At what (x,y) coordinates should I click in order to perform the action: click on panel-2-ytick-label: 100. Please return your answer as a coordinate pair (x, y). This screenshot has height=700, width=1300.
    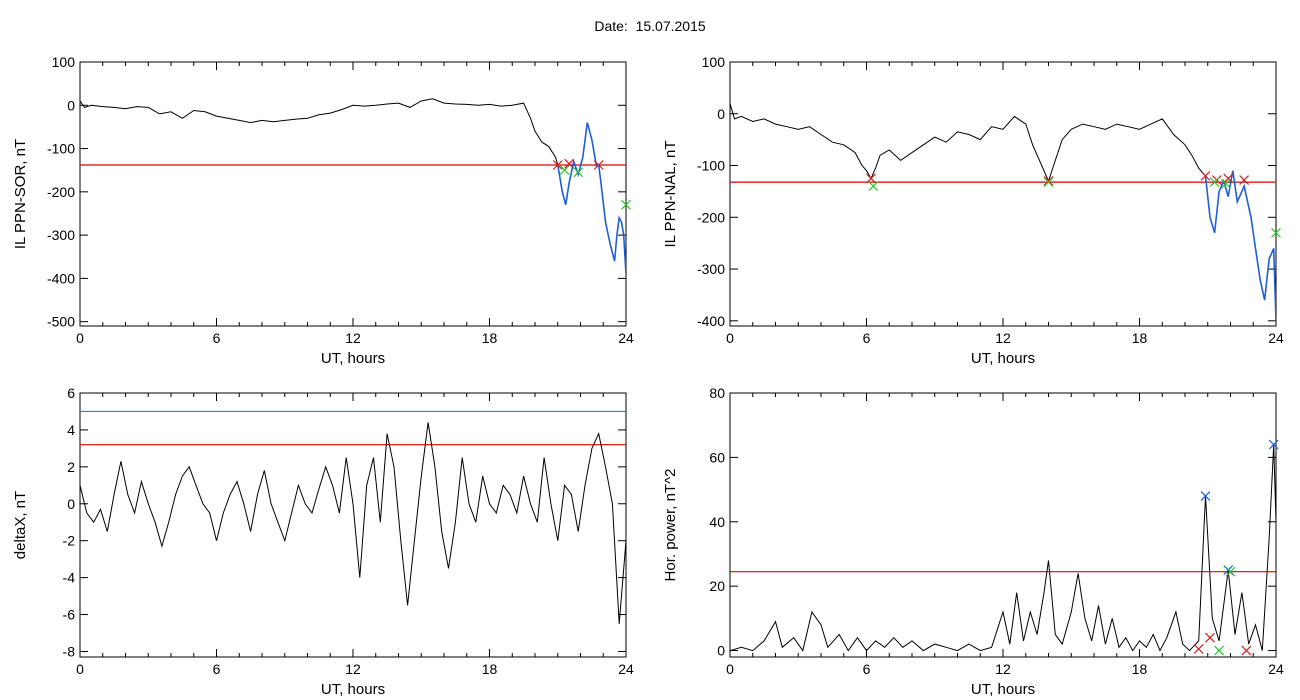
    Looking at the image, I should click on (714, 62).